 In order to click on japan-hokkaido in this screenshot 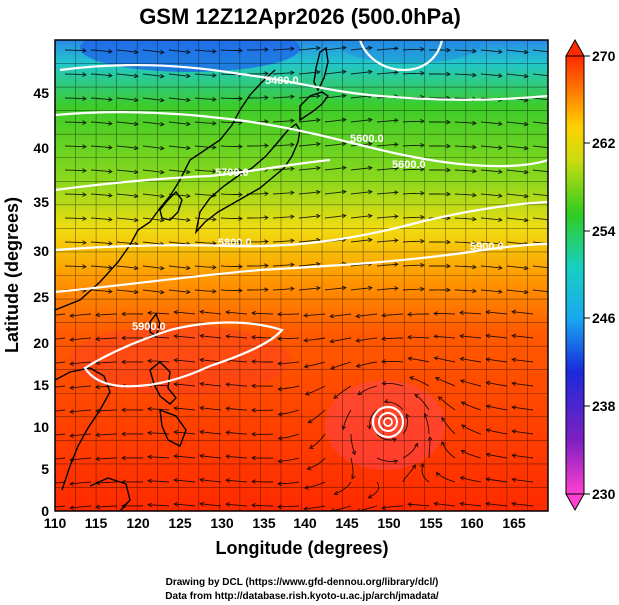, I will do `click(314, 106)`.